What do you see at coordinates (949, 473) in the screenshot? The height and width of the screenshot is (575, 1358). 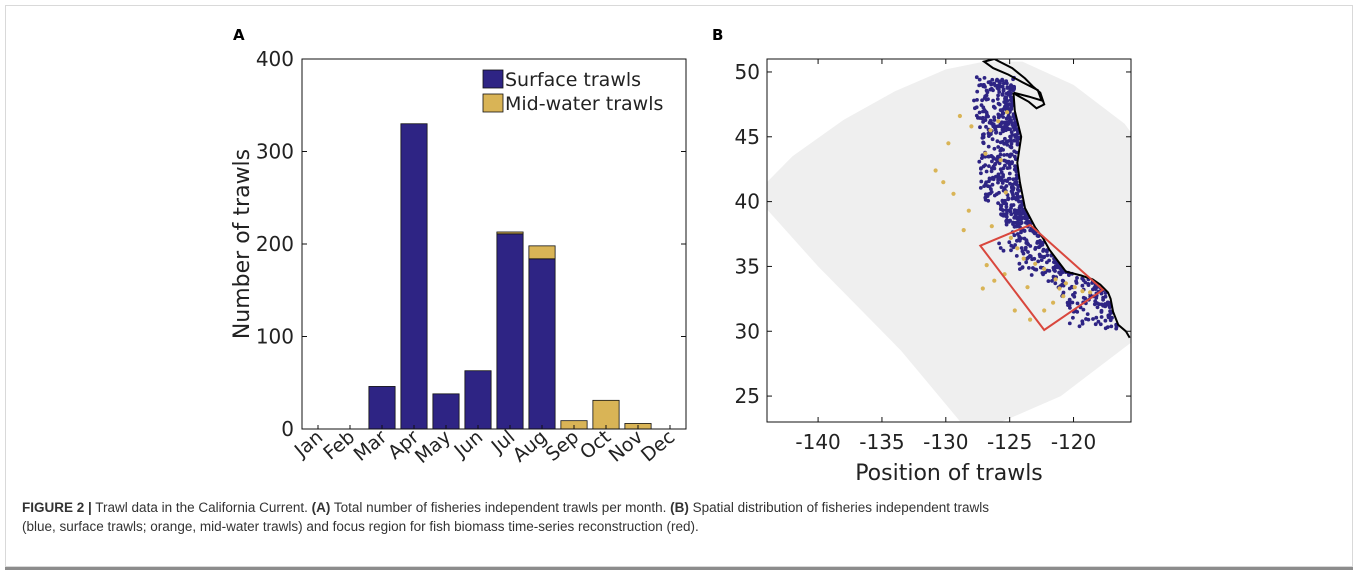 I see `x-axis-label: Position of trawls` at bounding box center [949, 473].